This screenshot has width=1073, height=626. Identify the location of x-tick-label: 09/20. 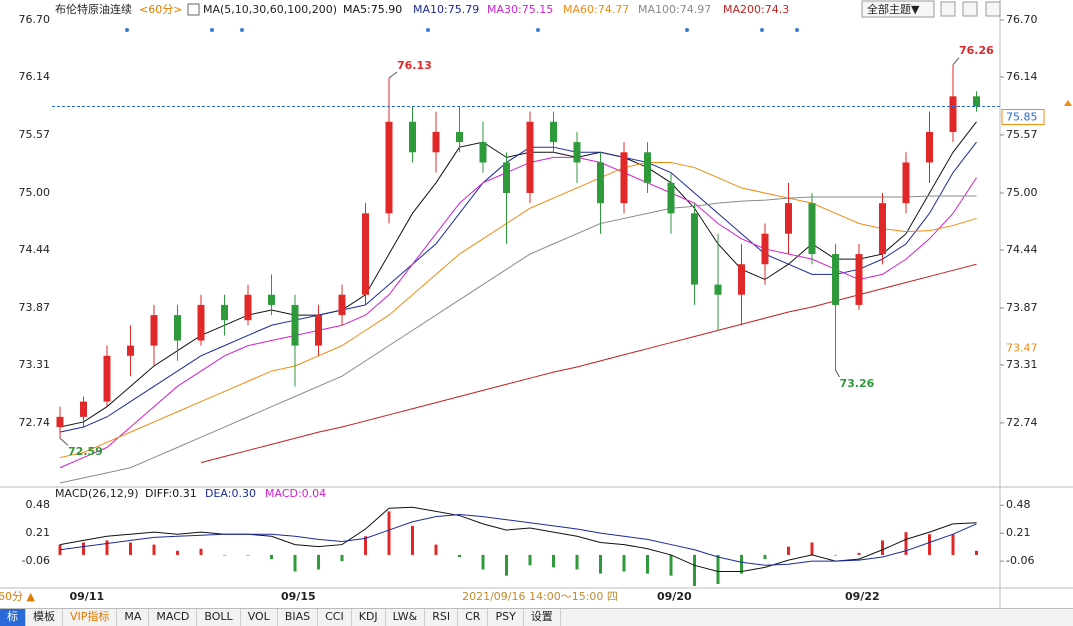
(674, 596).